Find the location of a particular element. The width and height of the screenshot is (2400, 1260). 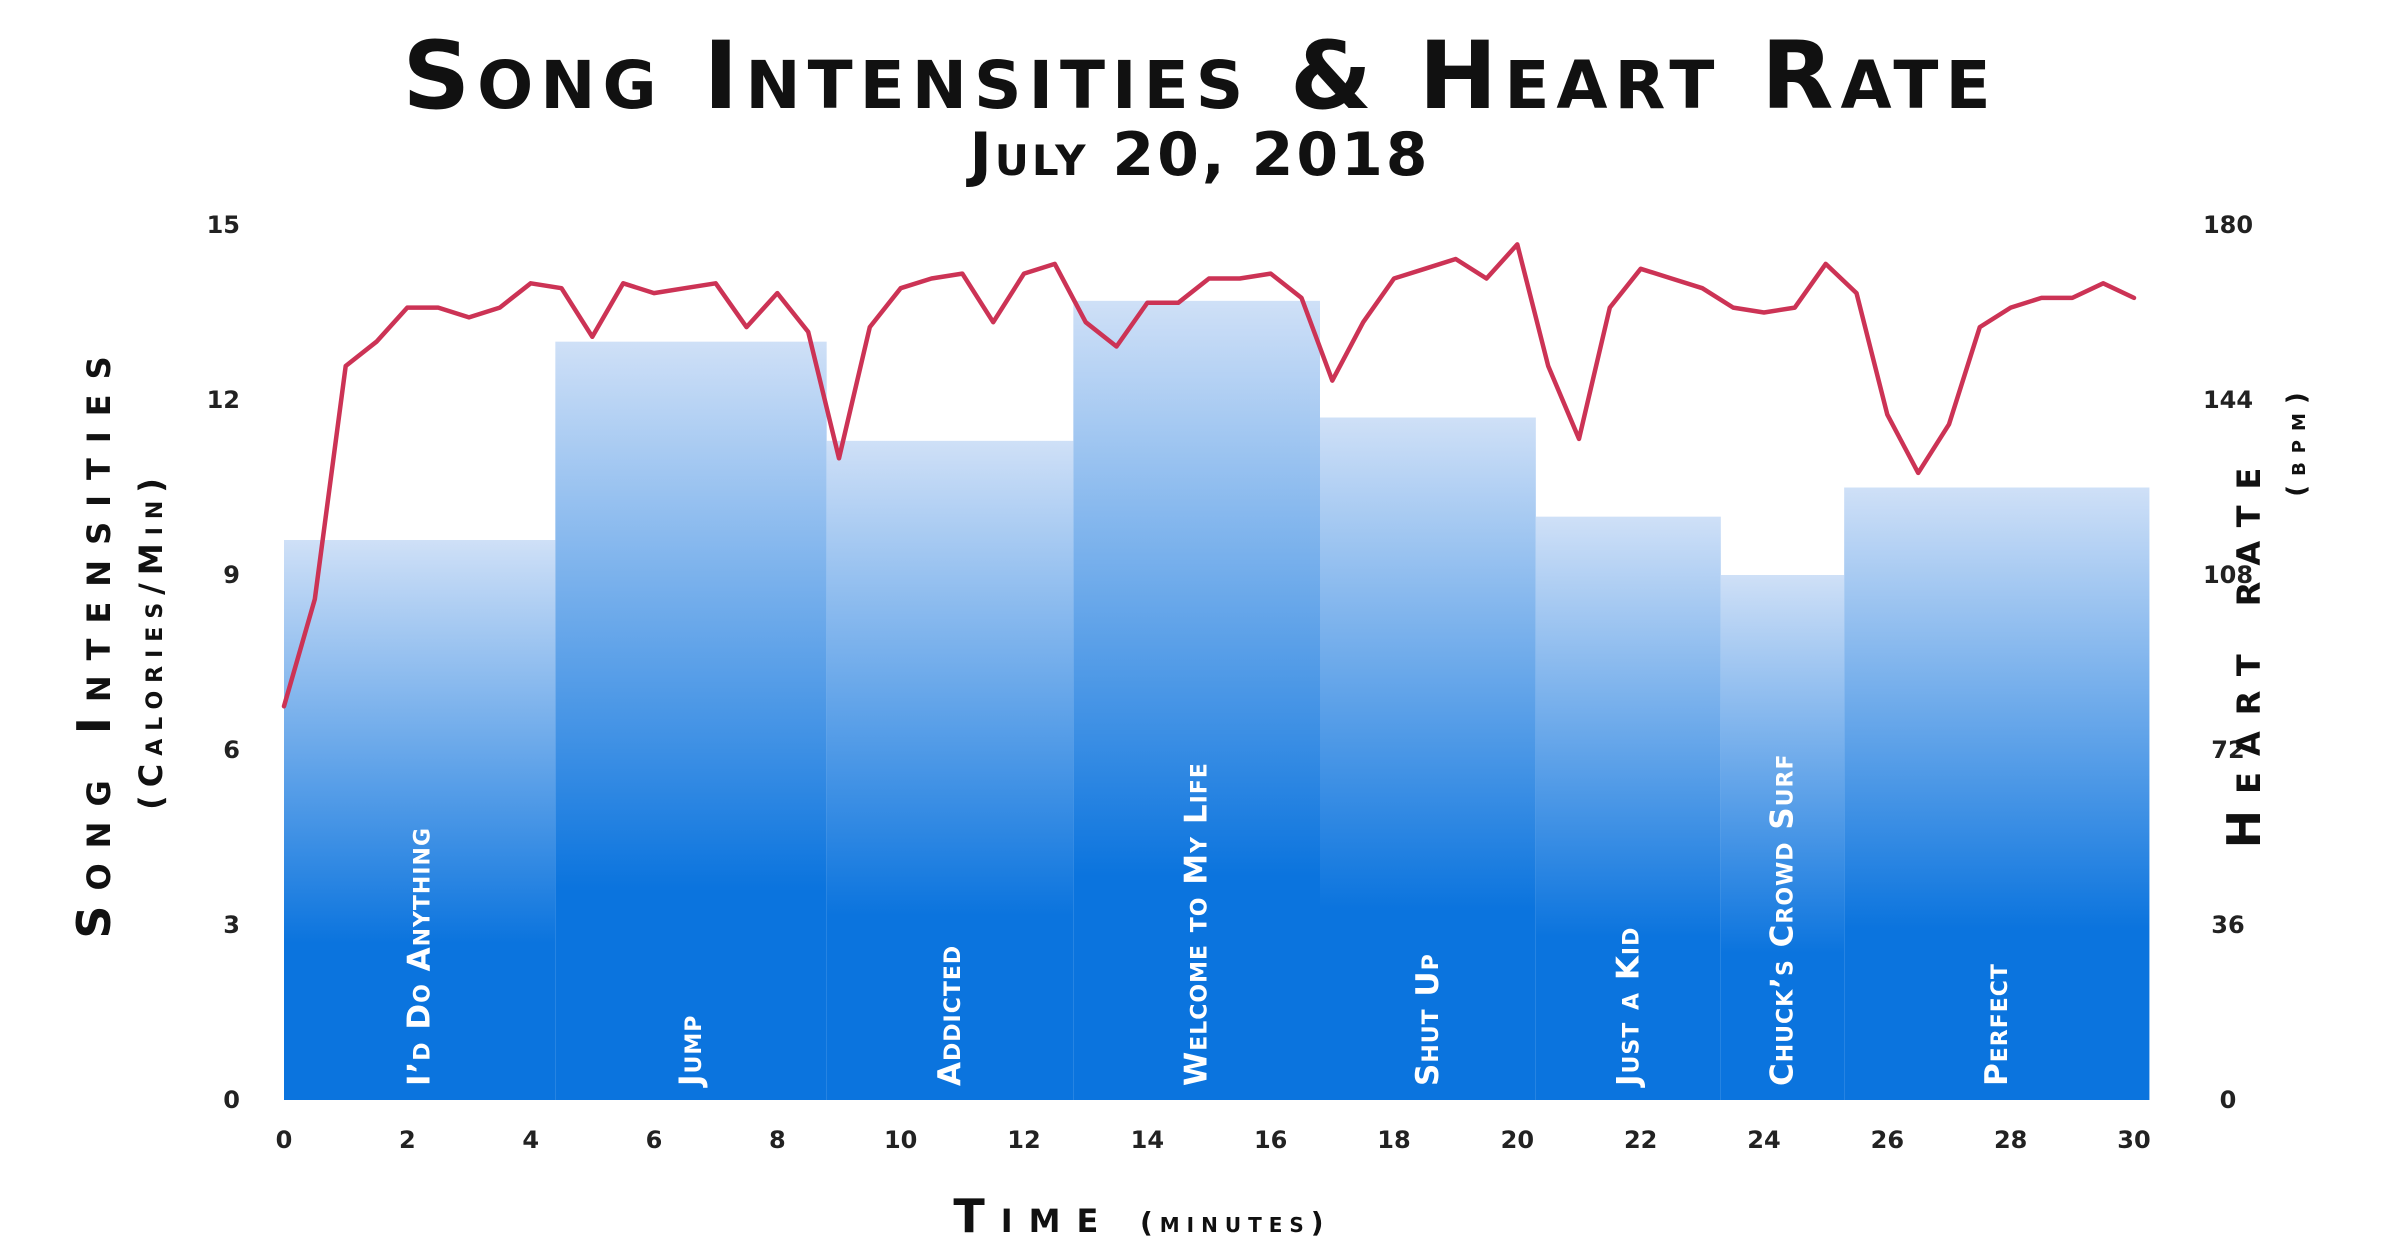

y-axis-title: Song Intensities is located at coordinates (94, 639).